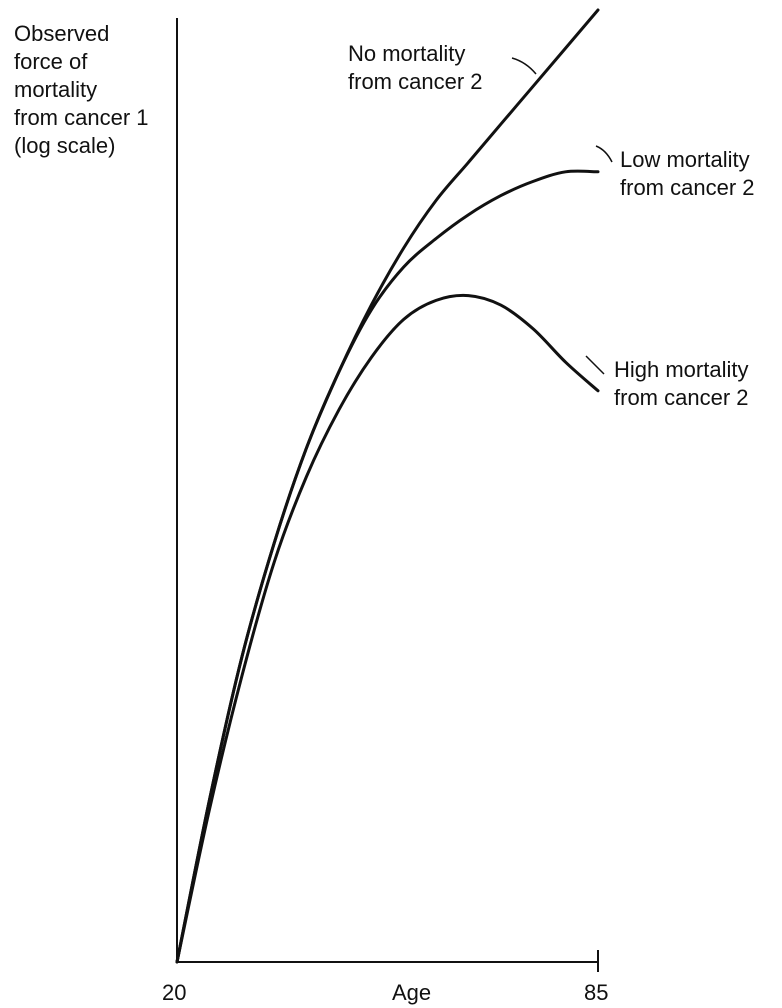 This screenshot has height=1008, width=782. Describe the element at coordinates (415, 68) in the screenshot. I see `series-label-no-mortality: No mortality from cancer 2` at that location.